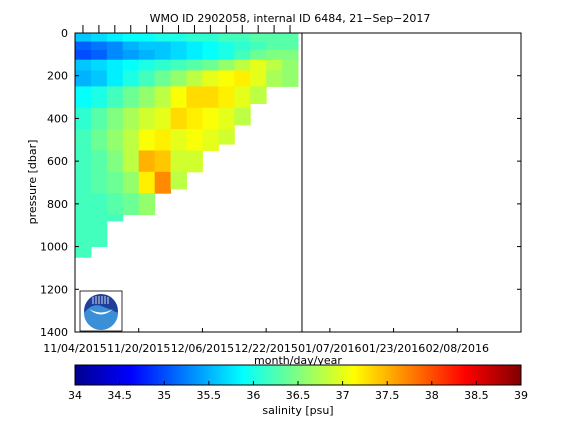  Describe the element at coordinates (393, 348) in the screenshot. I see `x-tick-label: 01/23/2016` at that location.